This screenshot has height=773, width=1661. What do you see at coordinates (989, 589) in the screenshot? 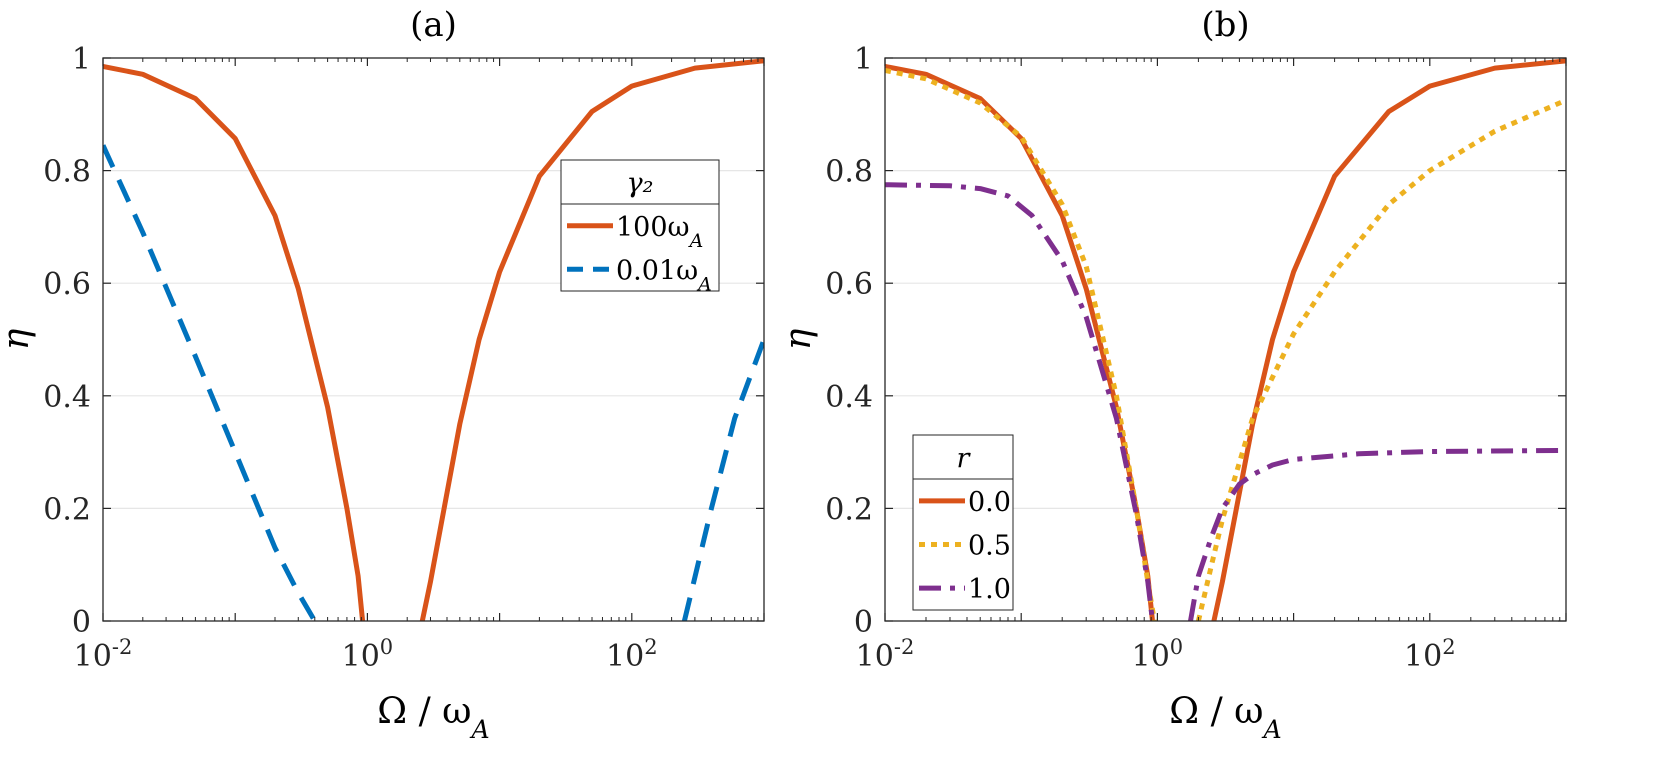
I see `legend-entry-label: 1.0` at bounding box center [989, 589].